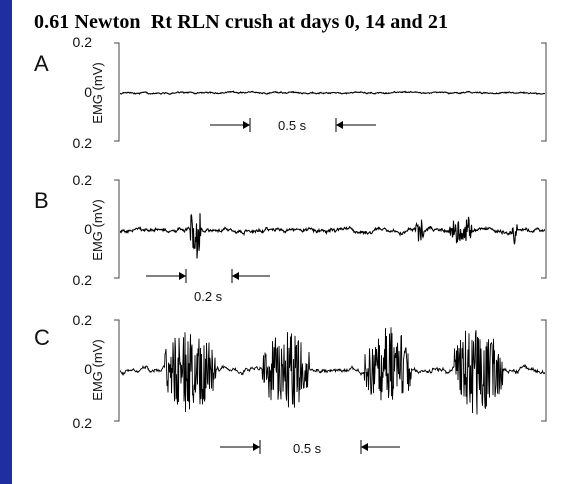  What do you see at coordinates (208, 296) in the screenshot?
I see `scale-bar-label: 0.2 s` at bounding box center [208, 296].